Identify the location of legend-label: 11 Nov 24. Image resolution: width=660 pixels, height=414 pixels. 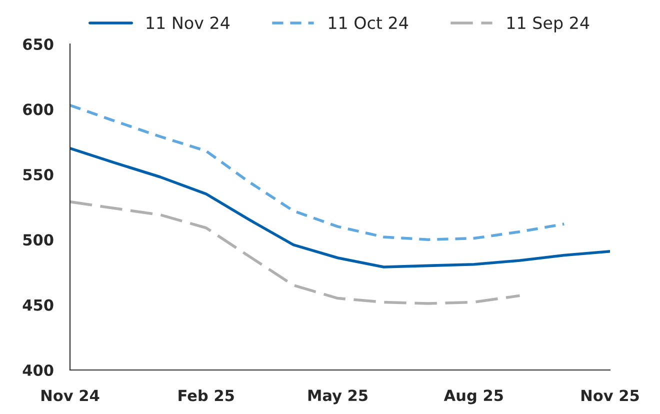
(188, 23).